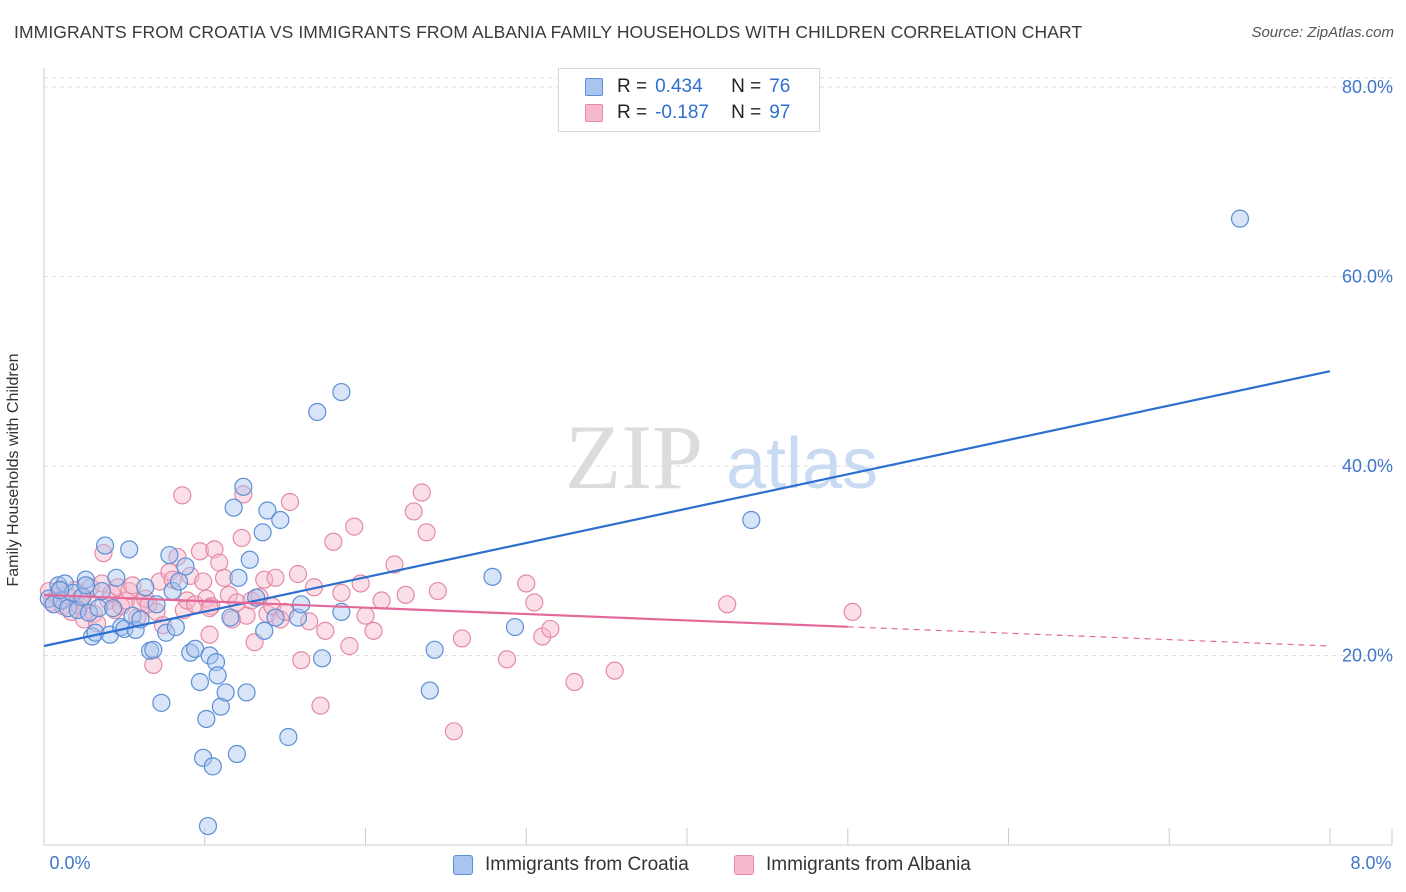 Image resolution: width=1406 pixels, height=892 pixels. What do you see at coordinates (744, 865) in the screenshot?
I see `bottom-swatch-albania` at bounding box center [744, 865].